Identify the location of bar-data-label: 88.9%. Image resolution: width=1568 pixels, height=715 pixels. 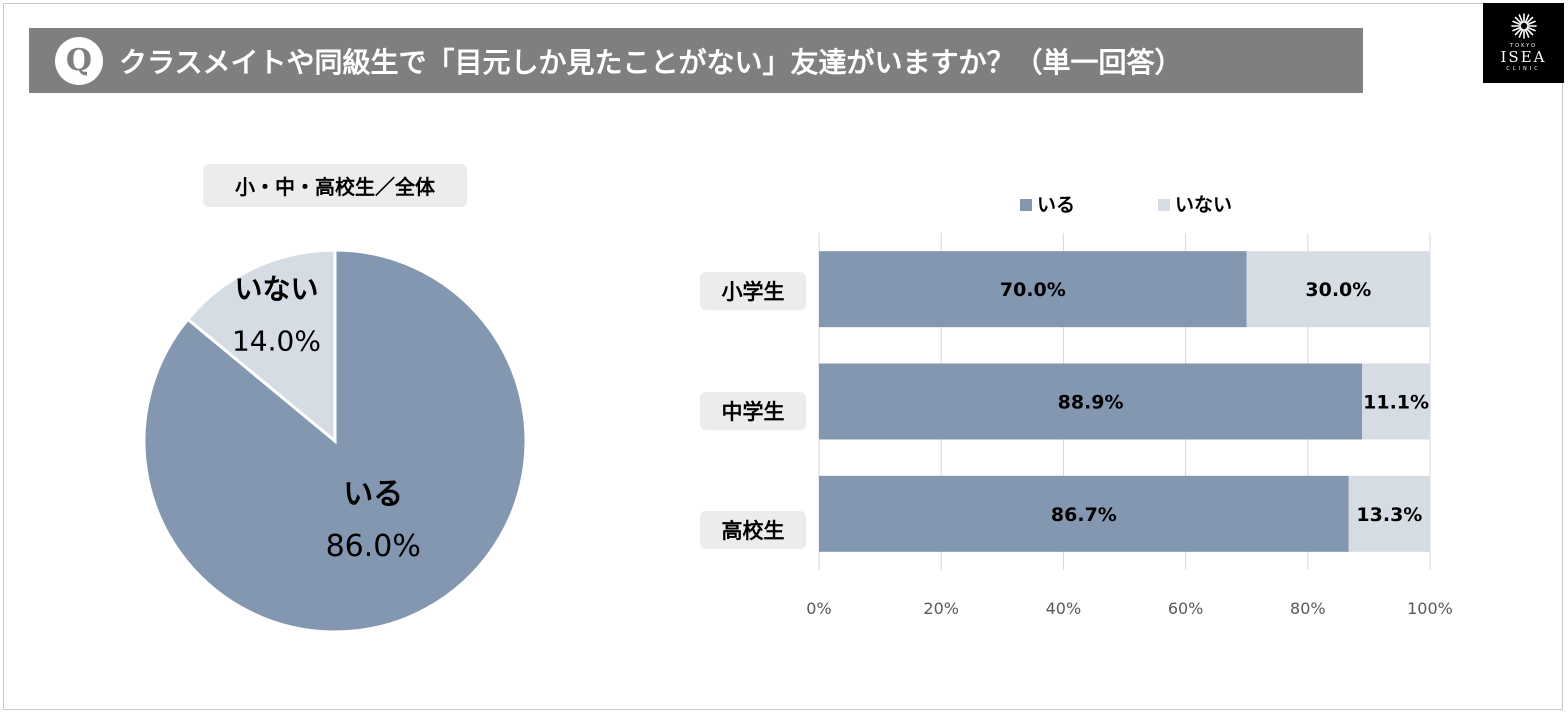
(1091, 403).